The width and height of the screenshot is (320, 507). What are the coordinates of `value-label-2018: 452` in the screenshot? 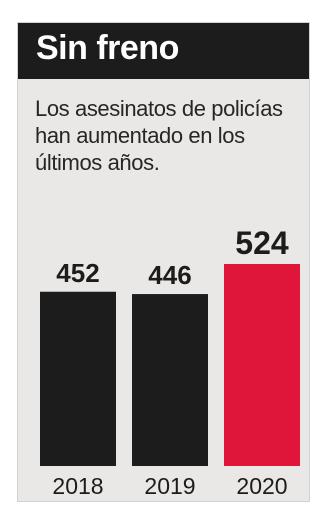 It's located at (77, 273).